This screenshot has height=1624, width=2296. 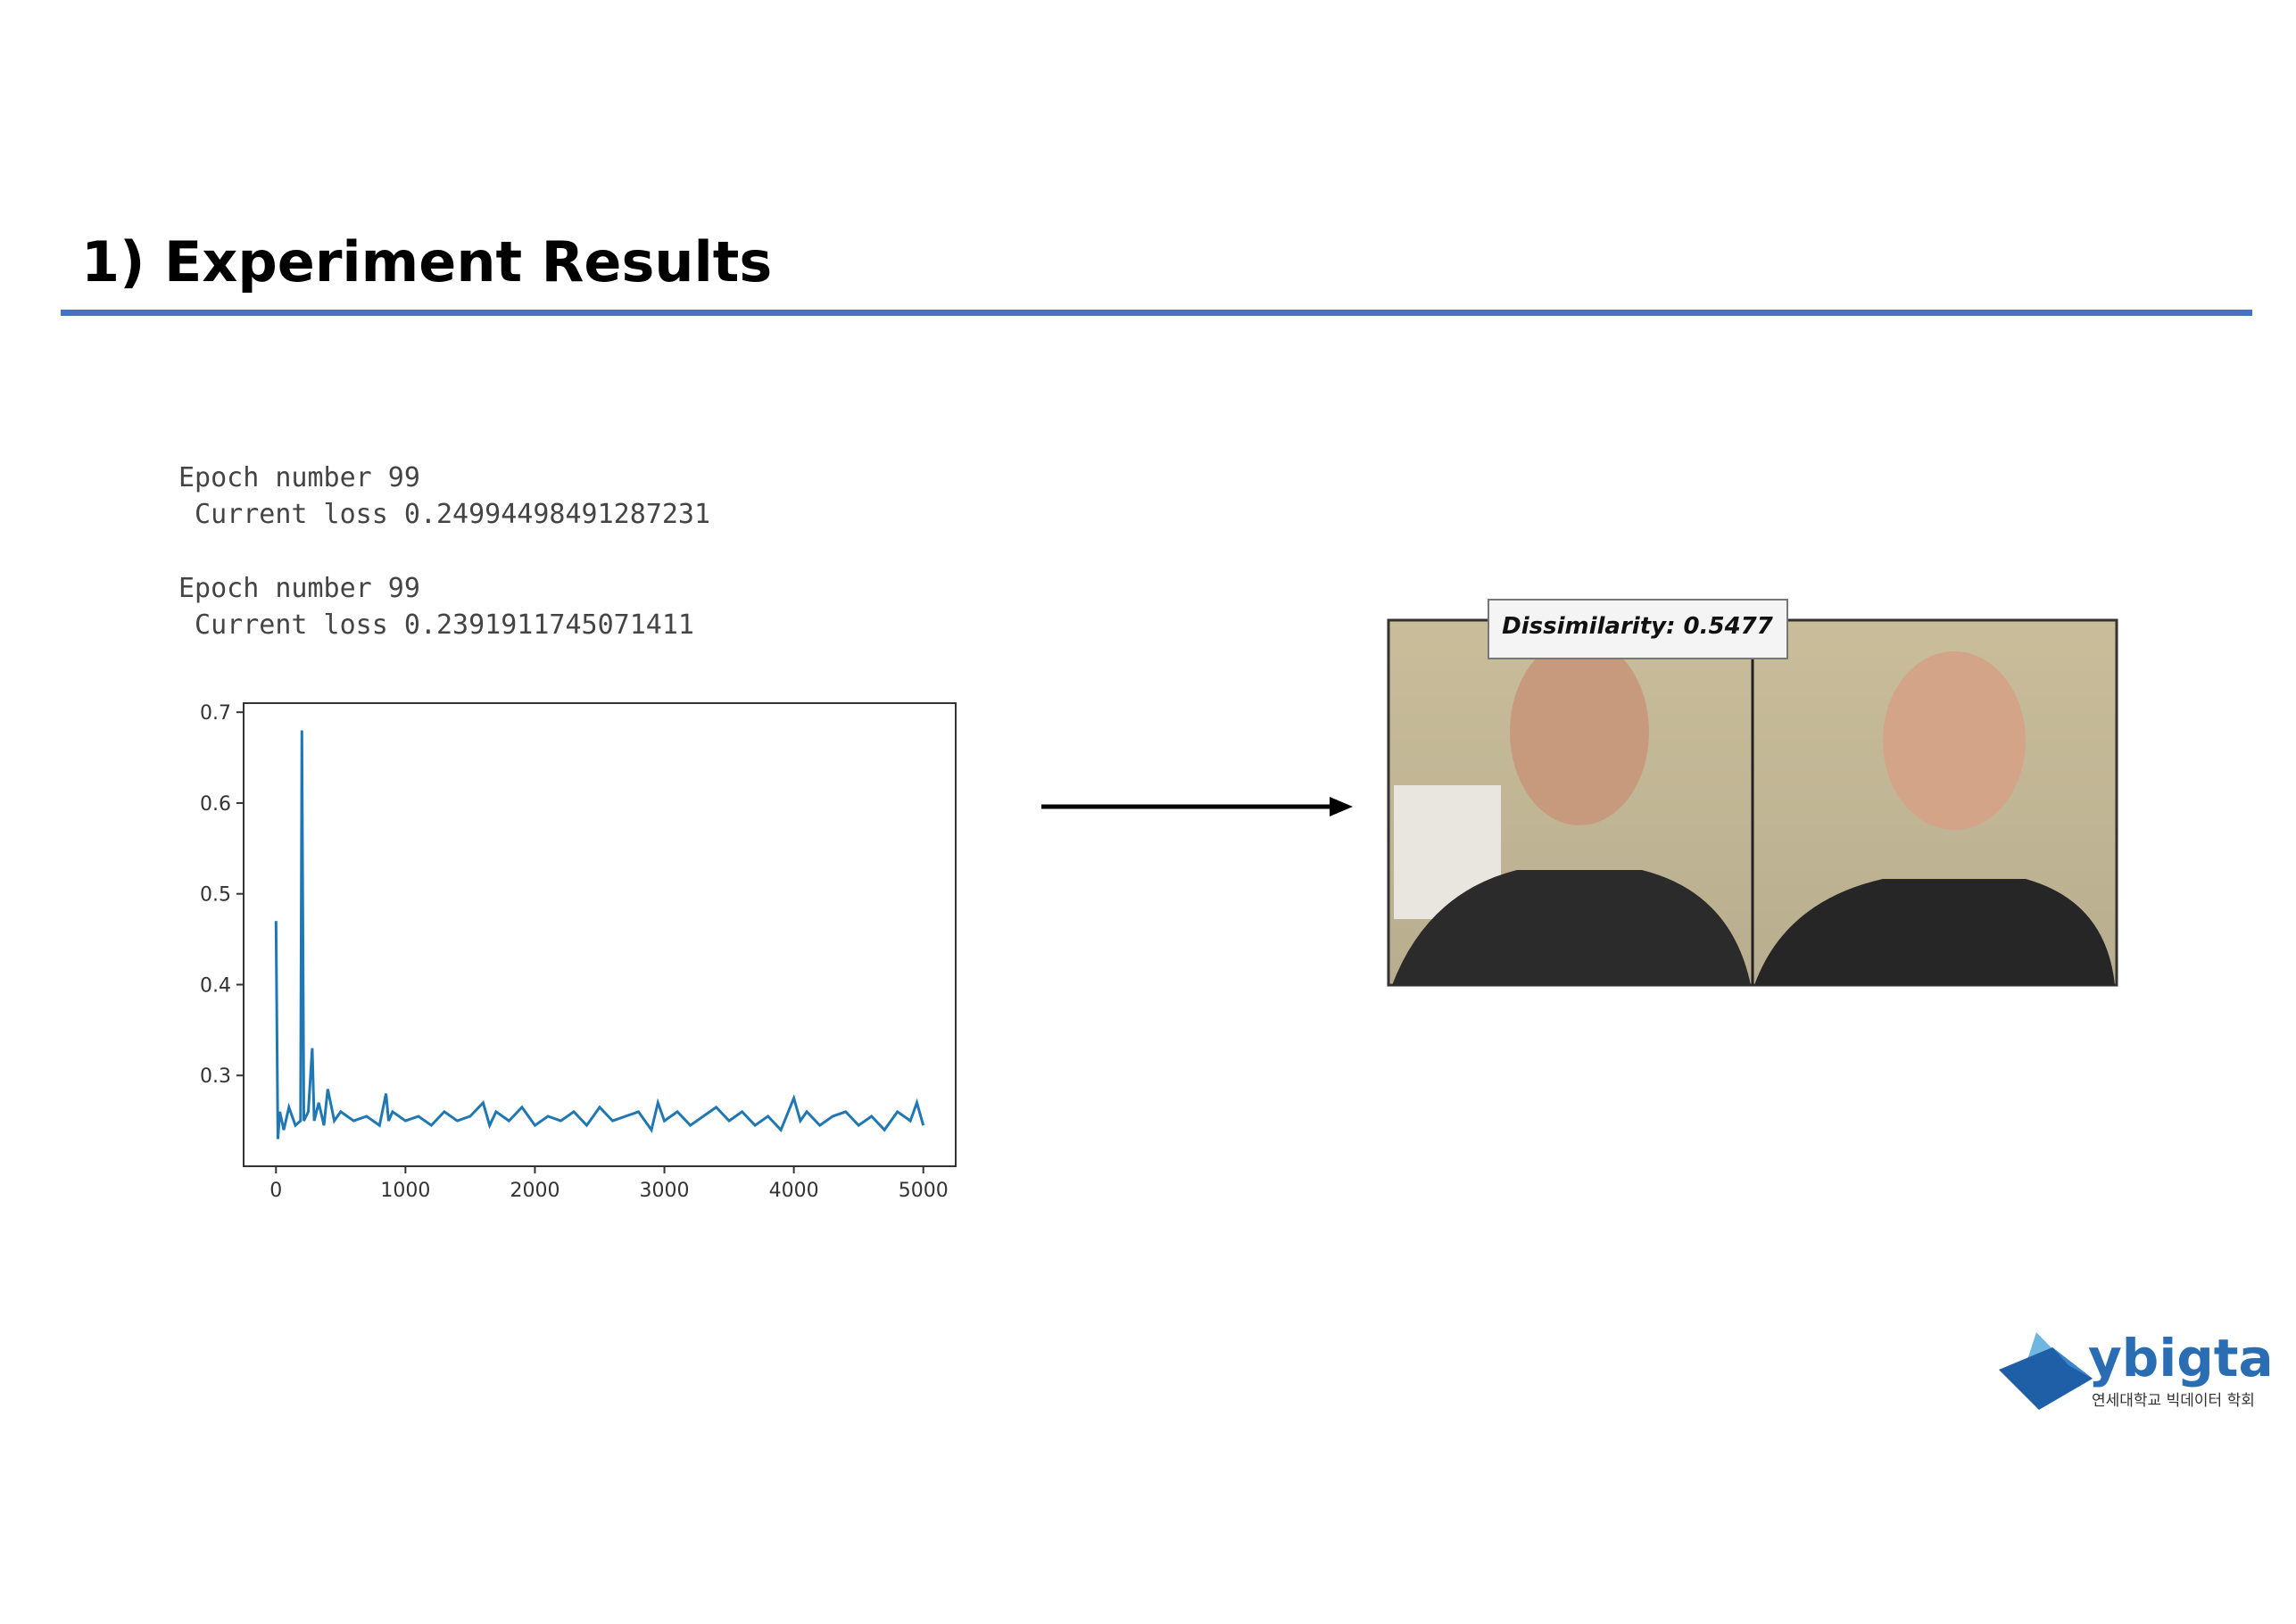 I want to click on loss-line, so click(x=599, y=935).